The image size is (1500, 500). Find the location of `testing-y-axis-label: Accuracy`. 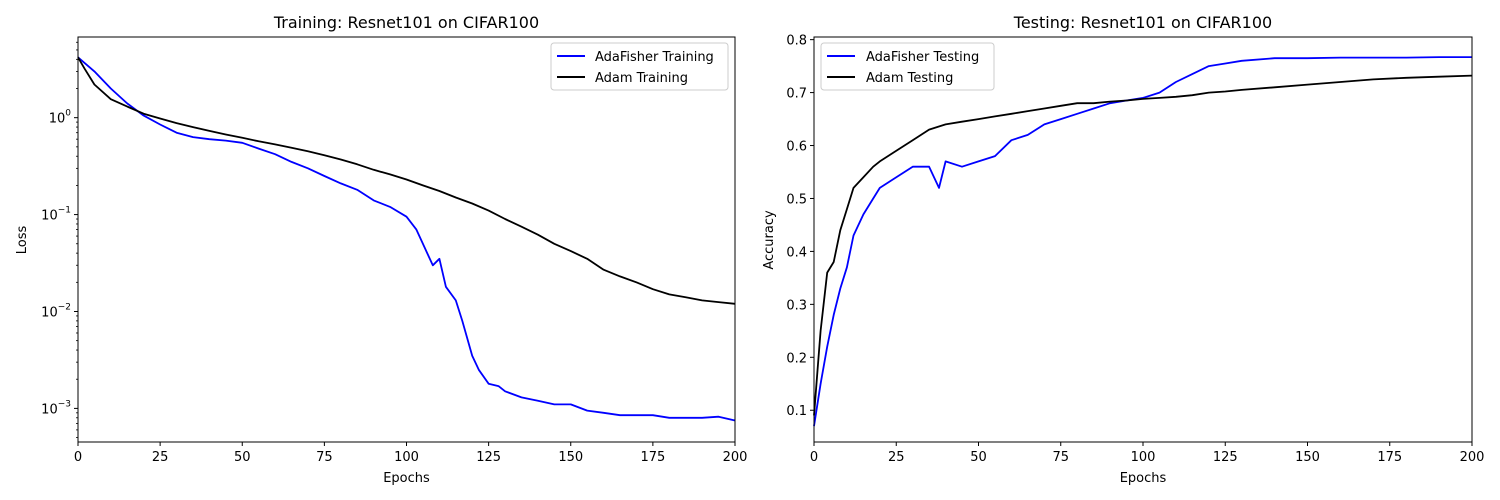

testing-y-axis-label: Accuracy is located at coordinates (769, 240).